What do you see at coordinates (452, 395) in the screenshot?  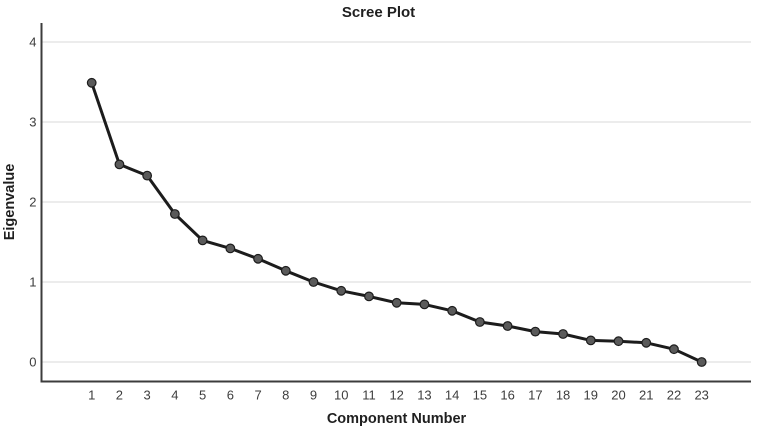 I see `x-tick-label: 14` at bounding box center [452, 395].